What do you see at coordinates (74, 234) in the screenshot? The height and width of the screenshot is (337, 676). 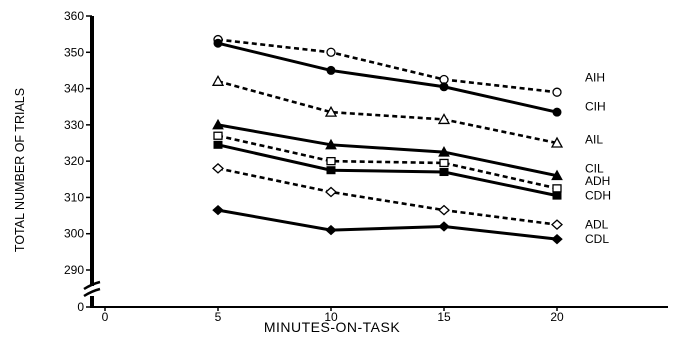 I see `y-tick-label: 300` at bounding box center [74, 234].